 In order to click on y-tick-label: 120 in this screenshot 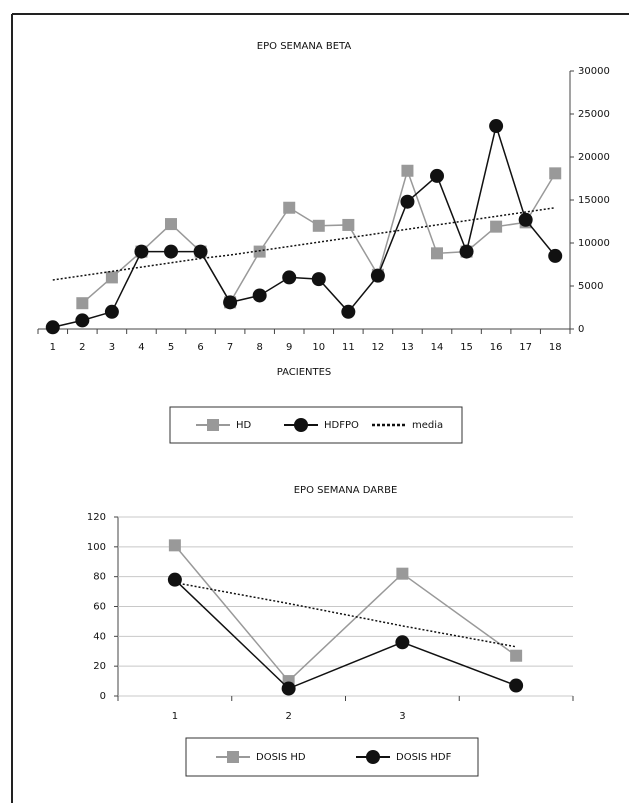, I will do `click(96, 517)`.